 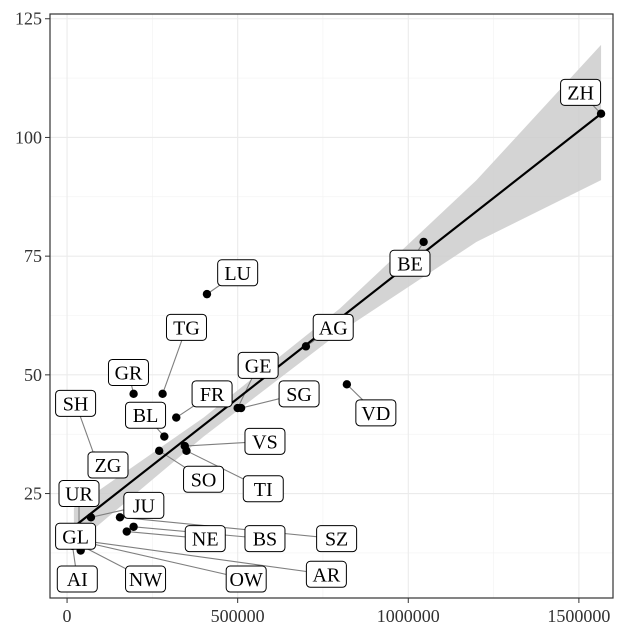 I want to click on label-text: TG, so click(x=186, y=328).